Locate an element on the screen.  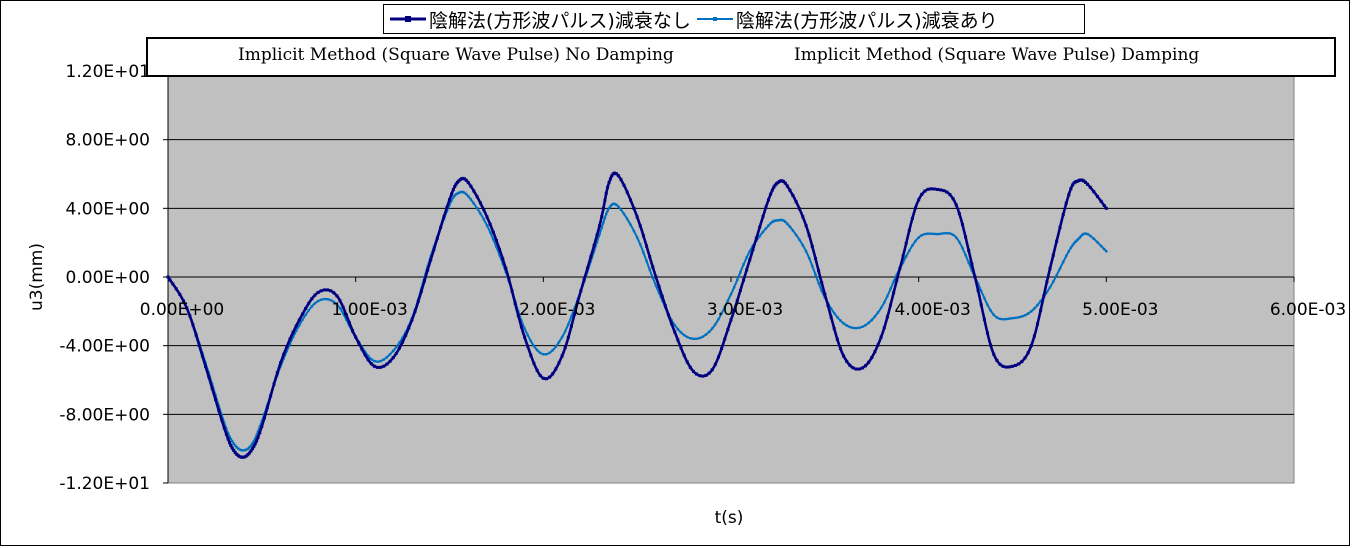
y-tick-label-5: -8.00E+00 is located at coordinates (104, 415).